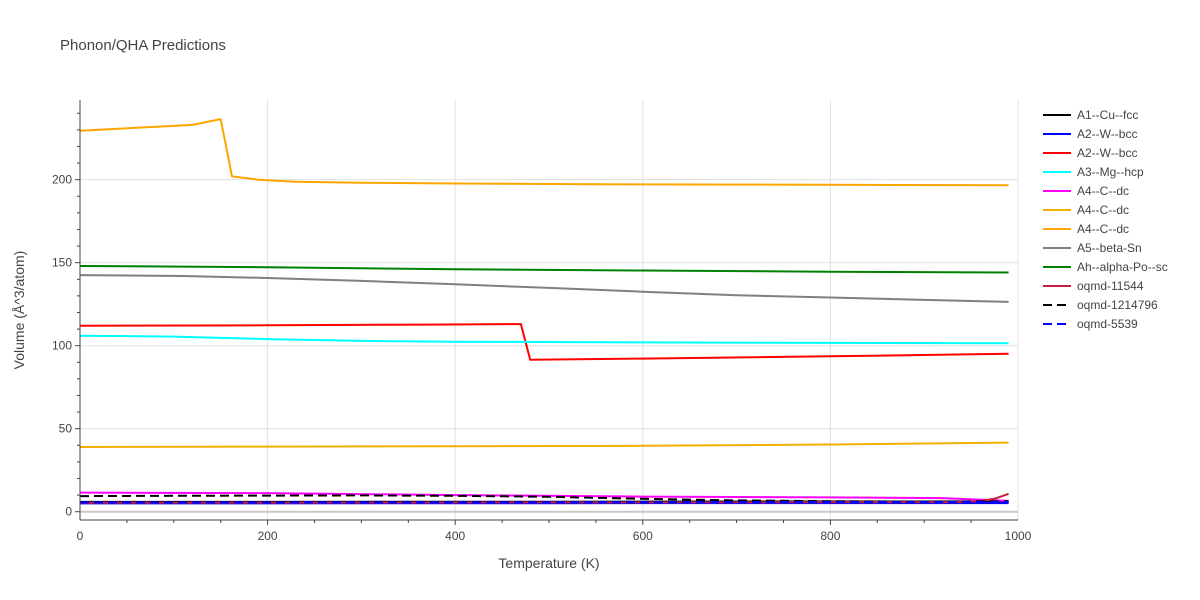  I want to click on legend-item: Ah--alpha-Po--sc, so click(1105, 267).